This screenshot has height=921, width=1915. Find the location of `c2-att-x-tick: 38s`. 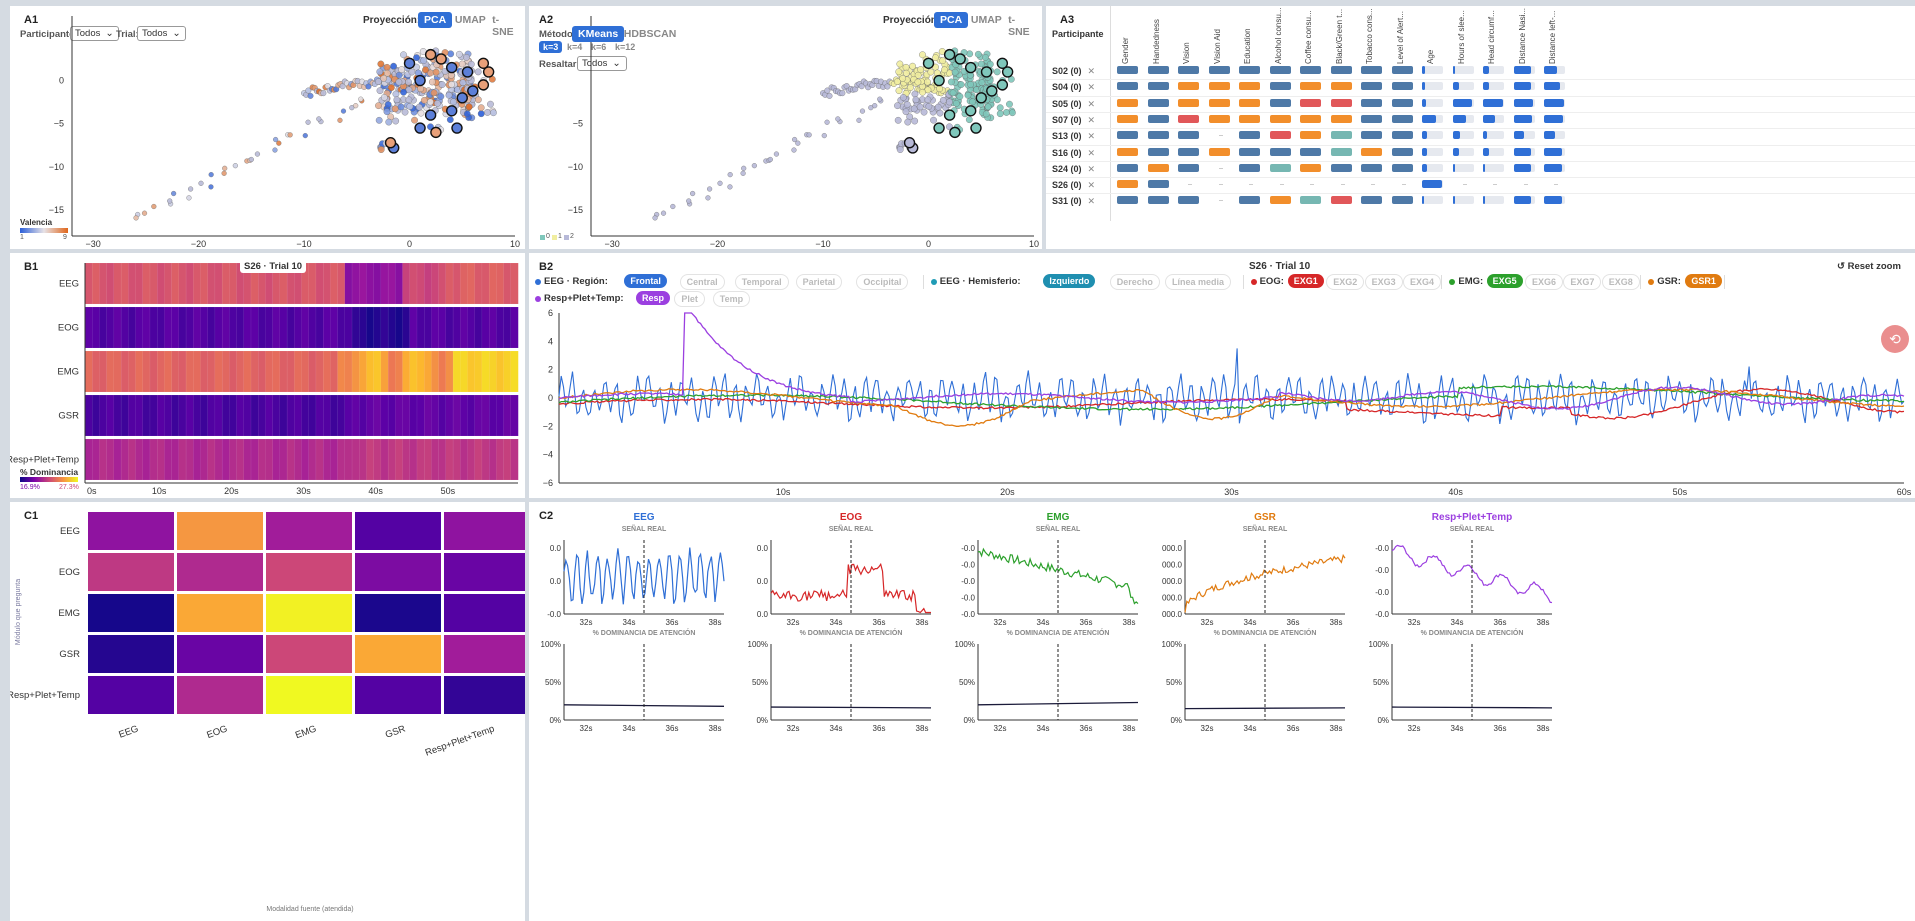

c2-att-x-tick: 38s is located at coordinates (1543, 728).